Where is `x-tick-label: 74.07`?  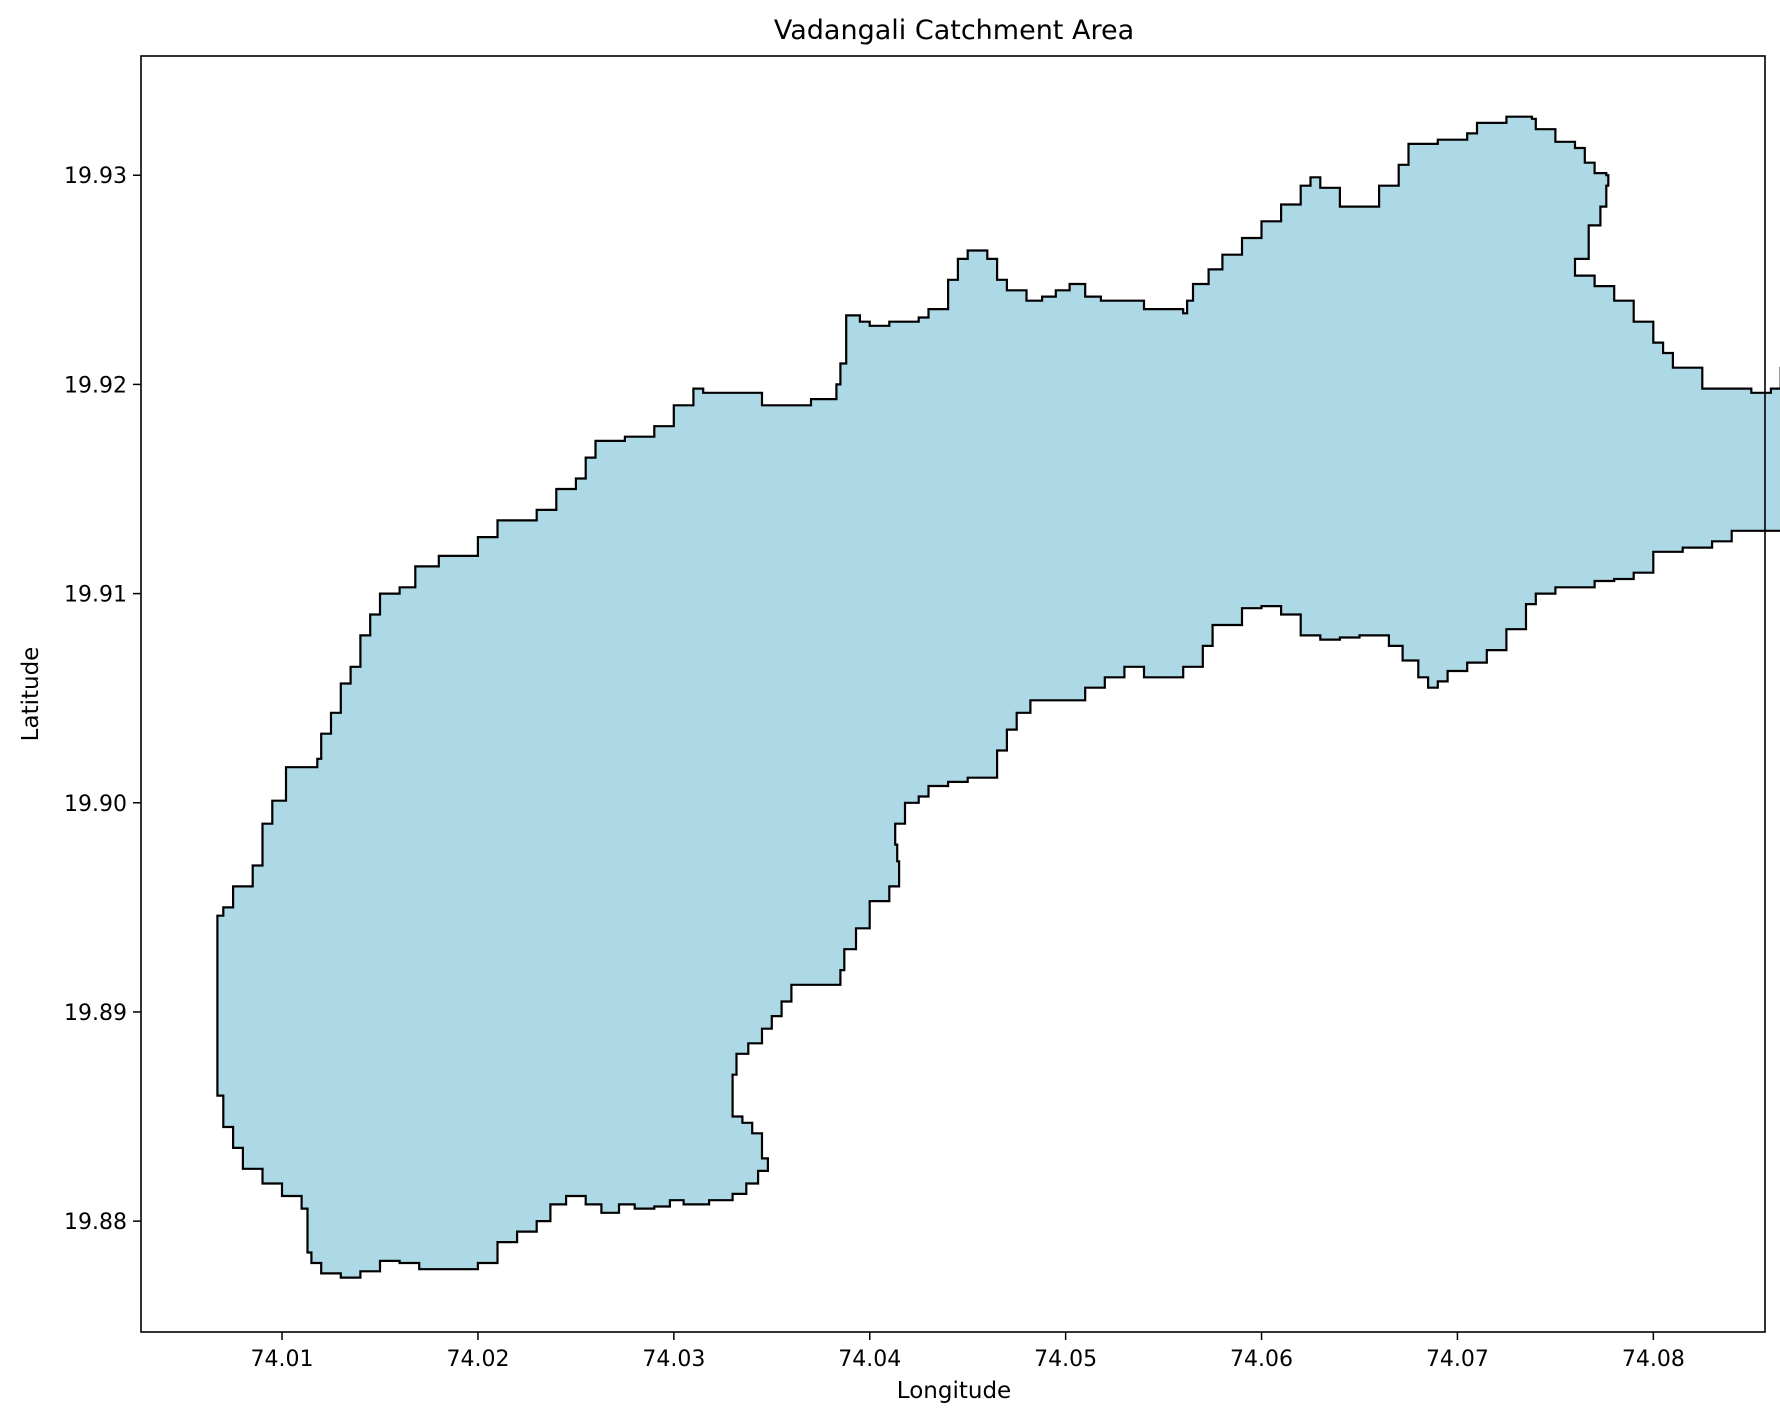
x-tick-label: 74.07 is located at coordinates (1457, 1359).